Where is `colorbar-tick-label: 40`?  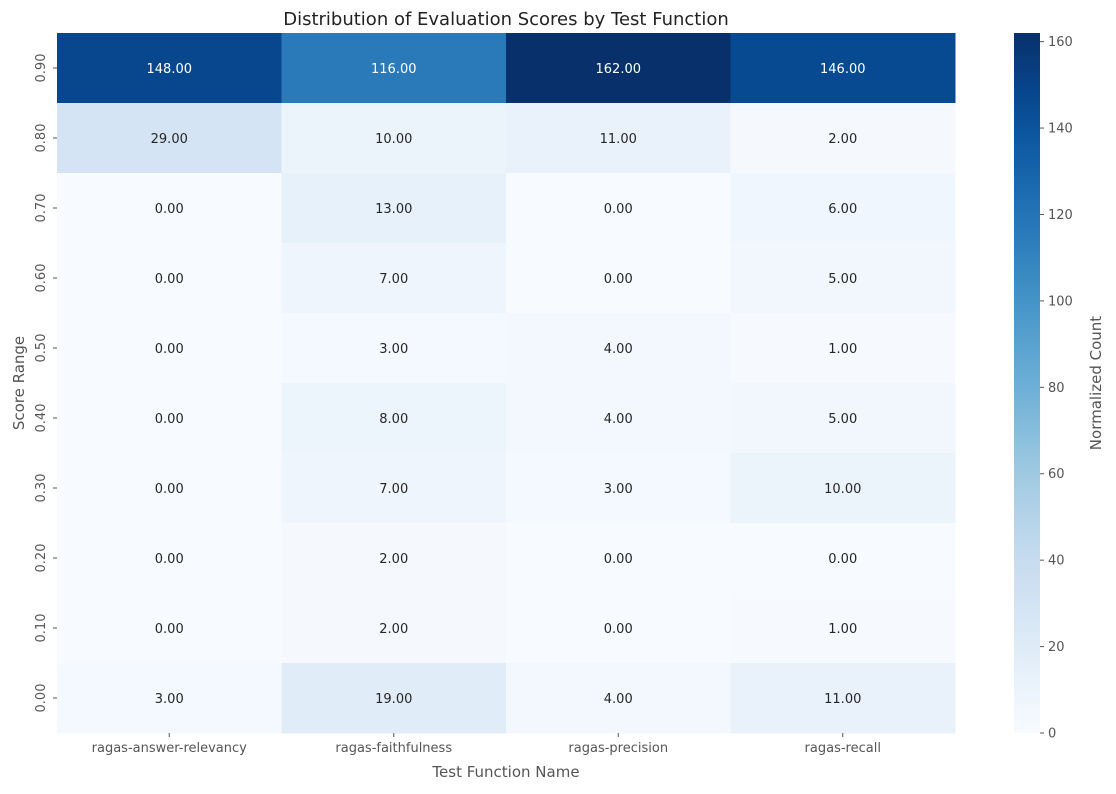
colorbar-tick-label: 40 is located at coordinates (1056, 561).